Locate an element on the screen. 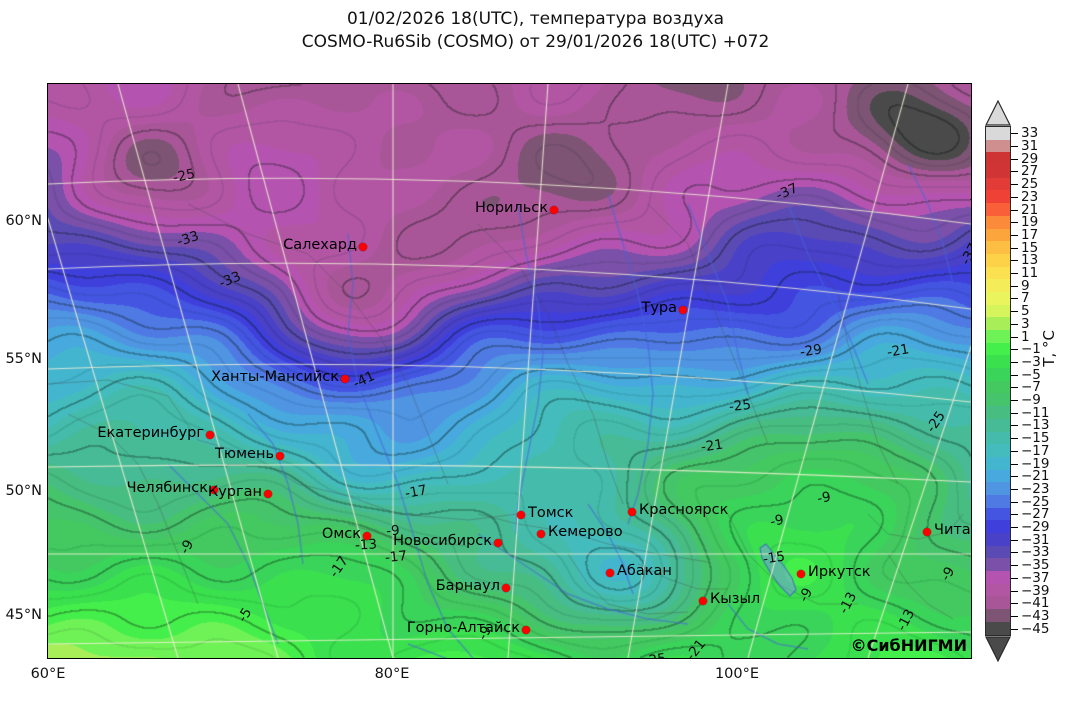  city-label: Ханты-Мансийск is located at coordinates (275, 377).